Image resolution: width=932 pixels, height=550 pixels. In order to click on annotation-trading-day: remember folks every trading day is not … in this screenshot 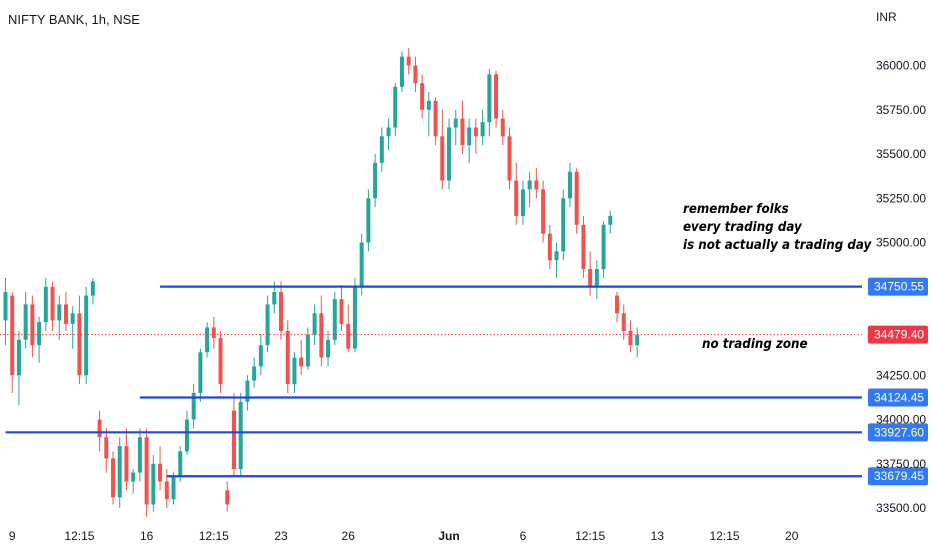, I will do `click(777, 227)`.